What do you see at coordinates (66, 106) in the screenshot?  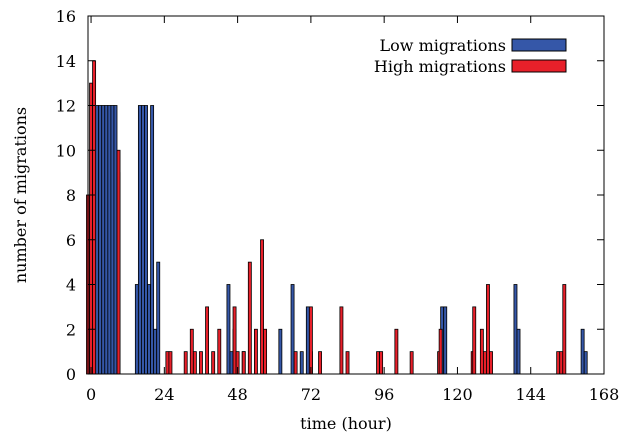 I see `y-tick-label-6: 12` at bounding box center [66, 106].